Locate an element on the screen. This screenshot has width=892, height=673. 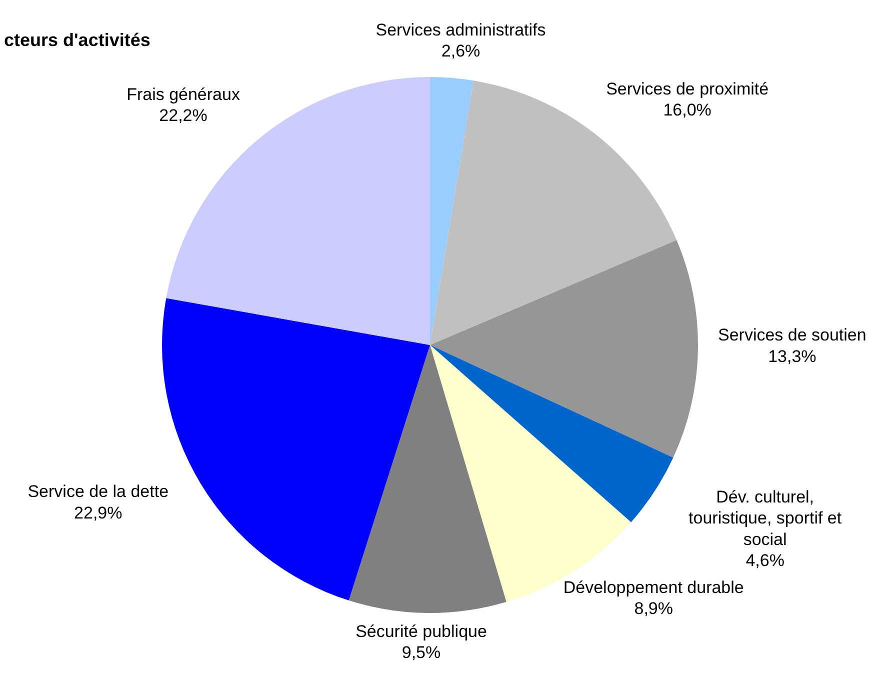
slice-label: Services de proximité is located at coordinates (687, 88).